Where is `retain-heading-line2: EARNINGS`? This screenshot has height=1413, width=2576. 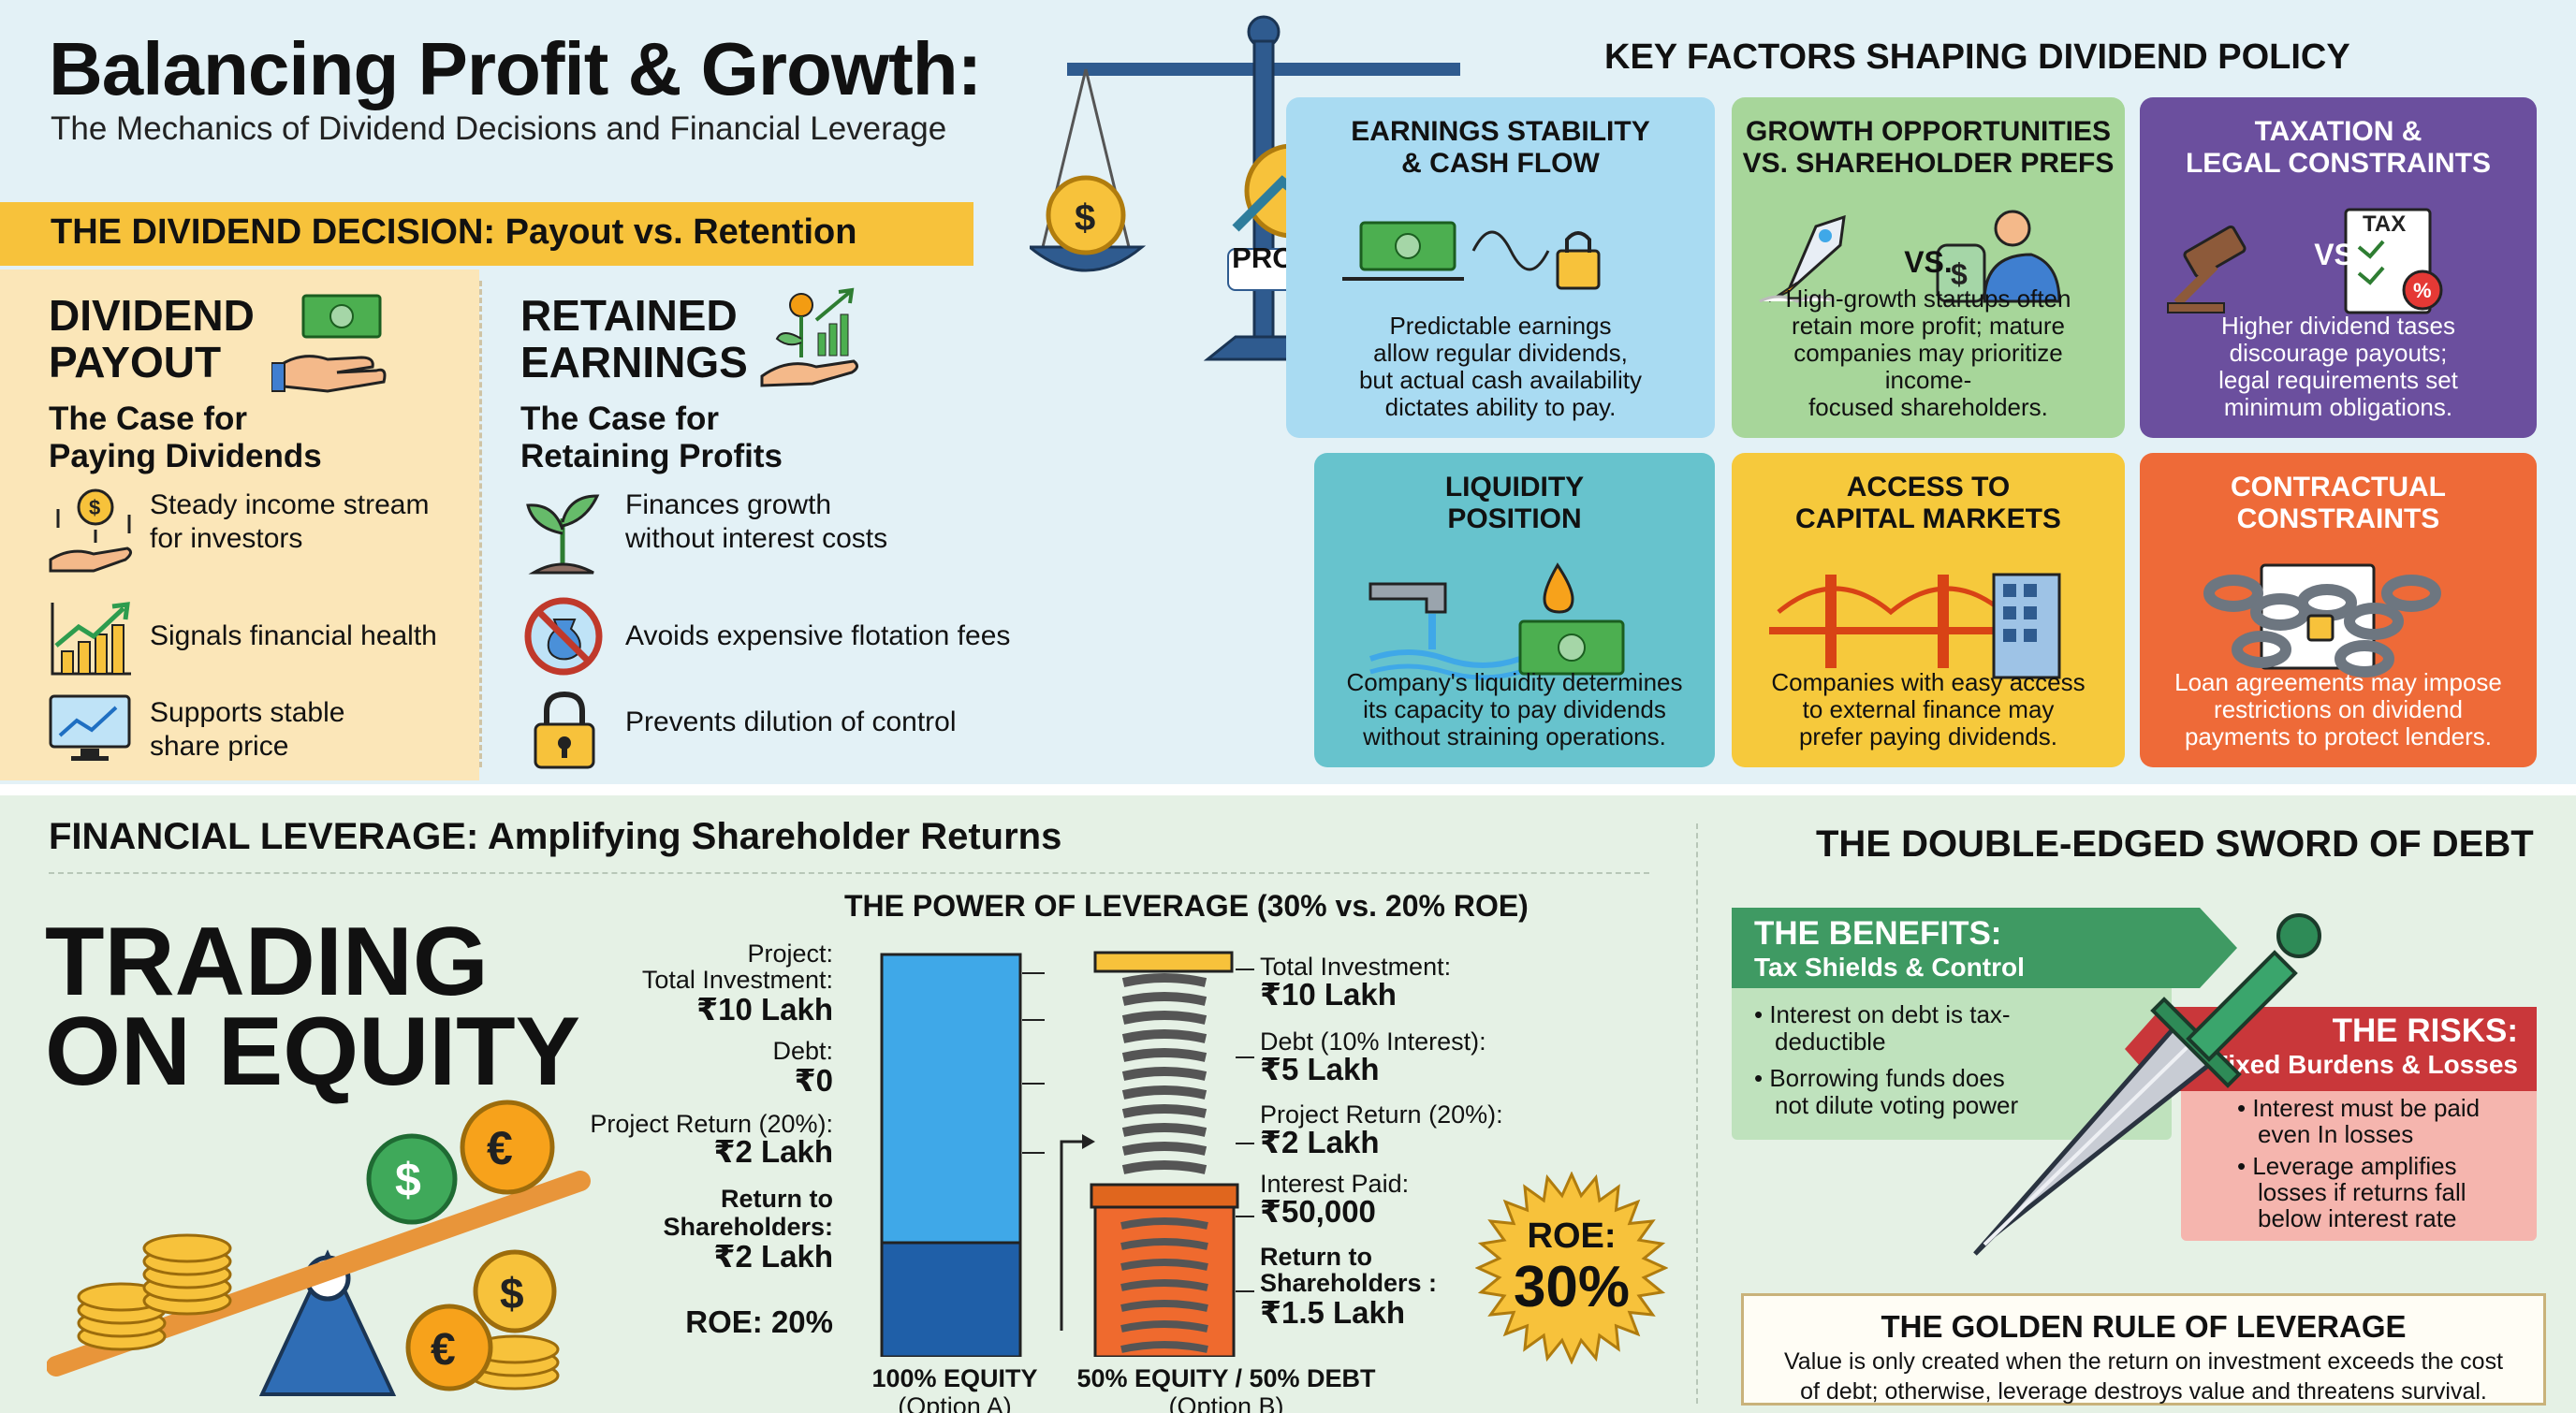
retain-heading-line2: EARNINGS is located at coordinates (634, 362).